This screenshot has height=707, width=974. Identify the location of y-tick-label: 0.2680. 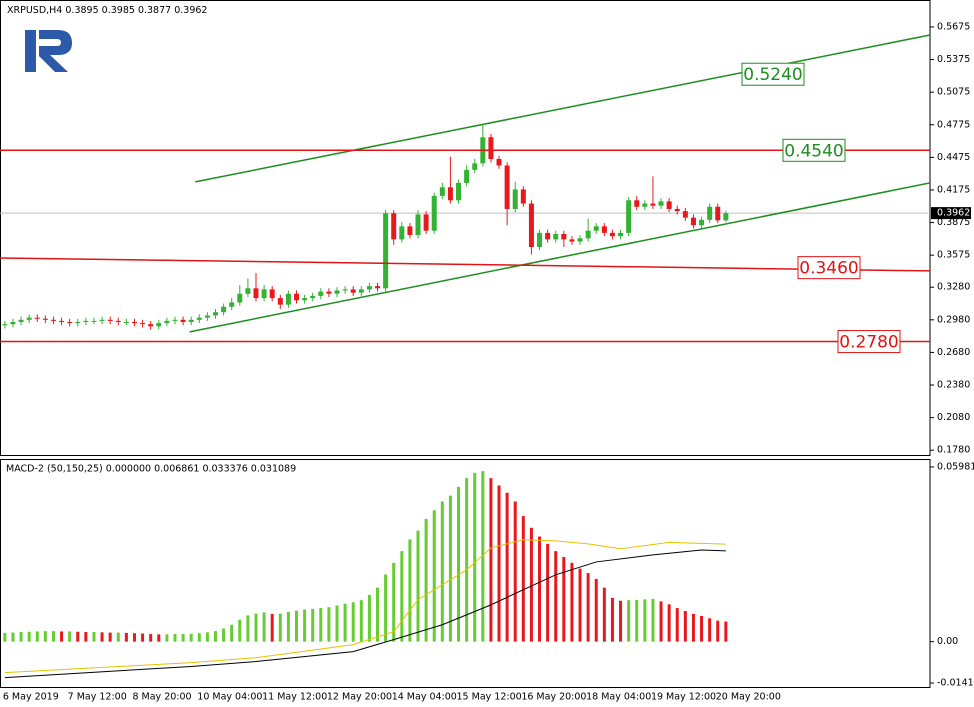
(953, 352).